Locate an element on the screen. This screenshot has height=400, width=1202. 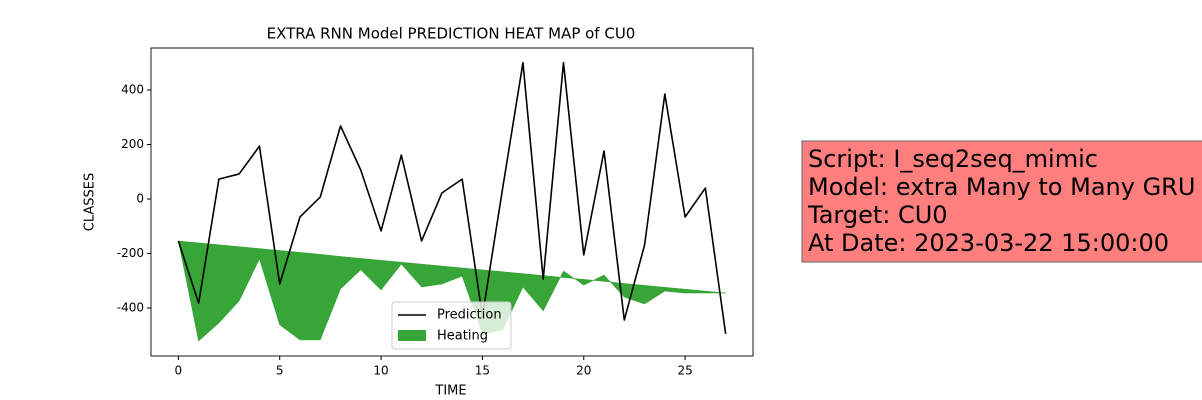
legend-label: Heating is located at coordinates (462, 336).